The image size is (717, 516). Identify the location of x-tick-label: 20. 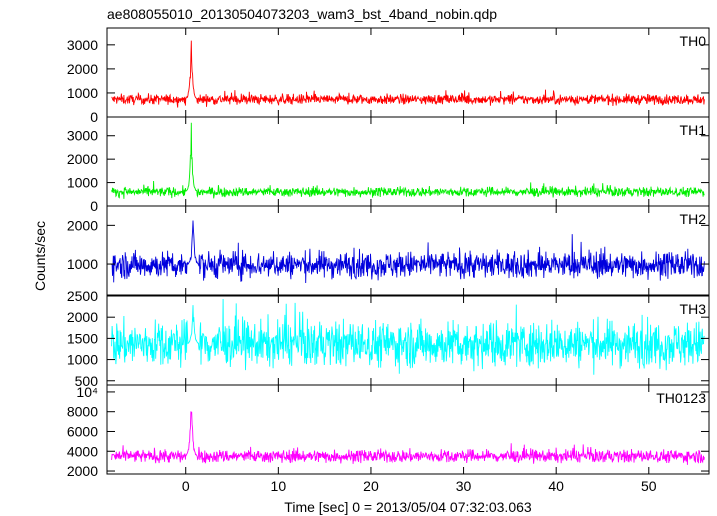
(371, 486).